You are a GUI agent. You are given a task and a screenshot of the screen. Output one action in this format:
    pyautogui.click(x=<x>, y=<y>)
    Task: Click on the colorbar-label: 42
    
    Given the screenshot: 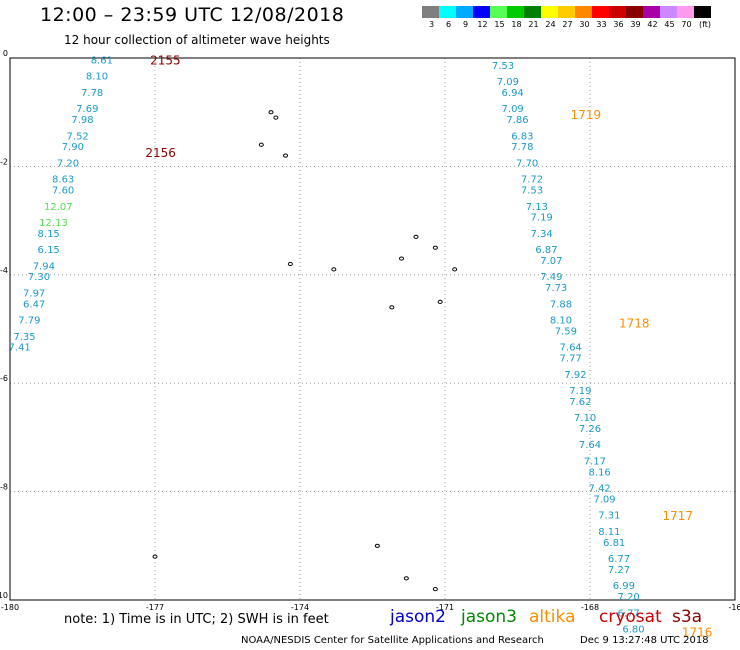 What is the action you would take?
    pyautogui.click(x=652, y=24)
    